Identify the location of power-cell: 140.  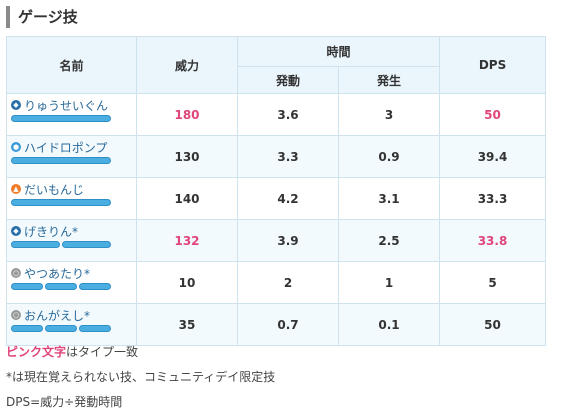
(187, 198).